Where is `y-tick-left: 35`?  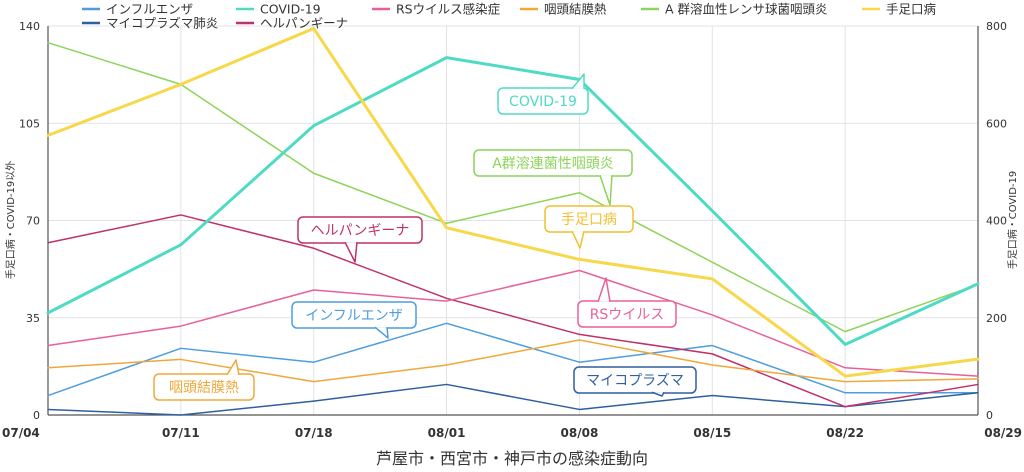
y-tick-left: 35 is located at coordinates (33, 318).